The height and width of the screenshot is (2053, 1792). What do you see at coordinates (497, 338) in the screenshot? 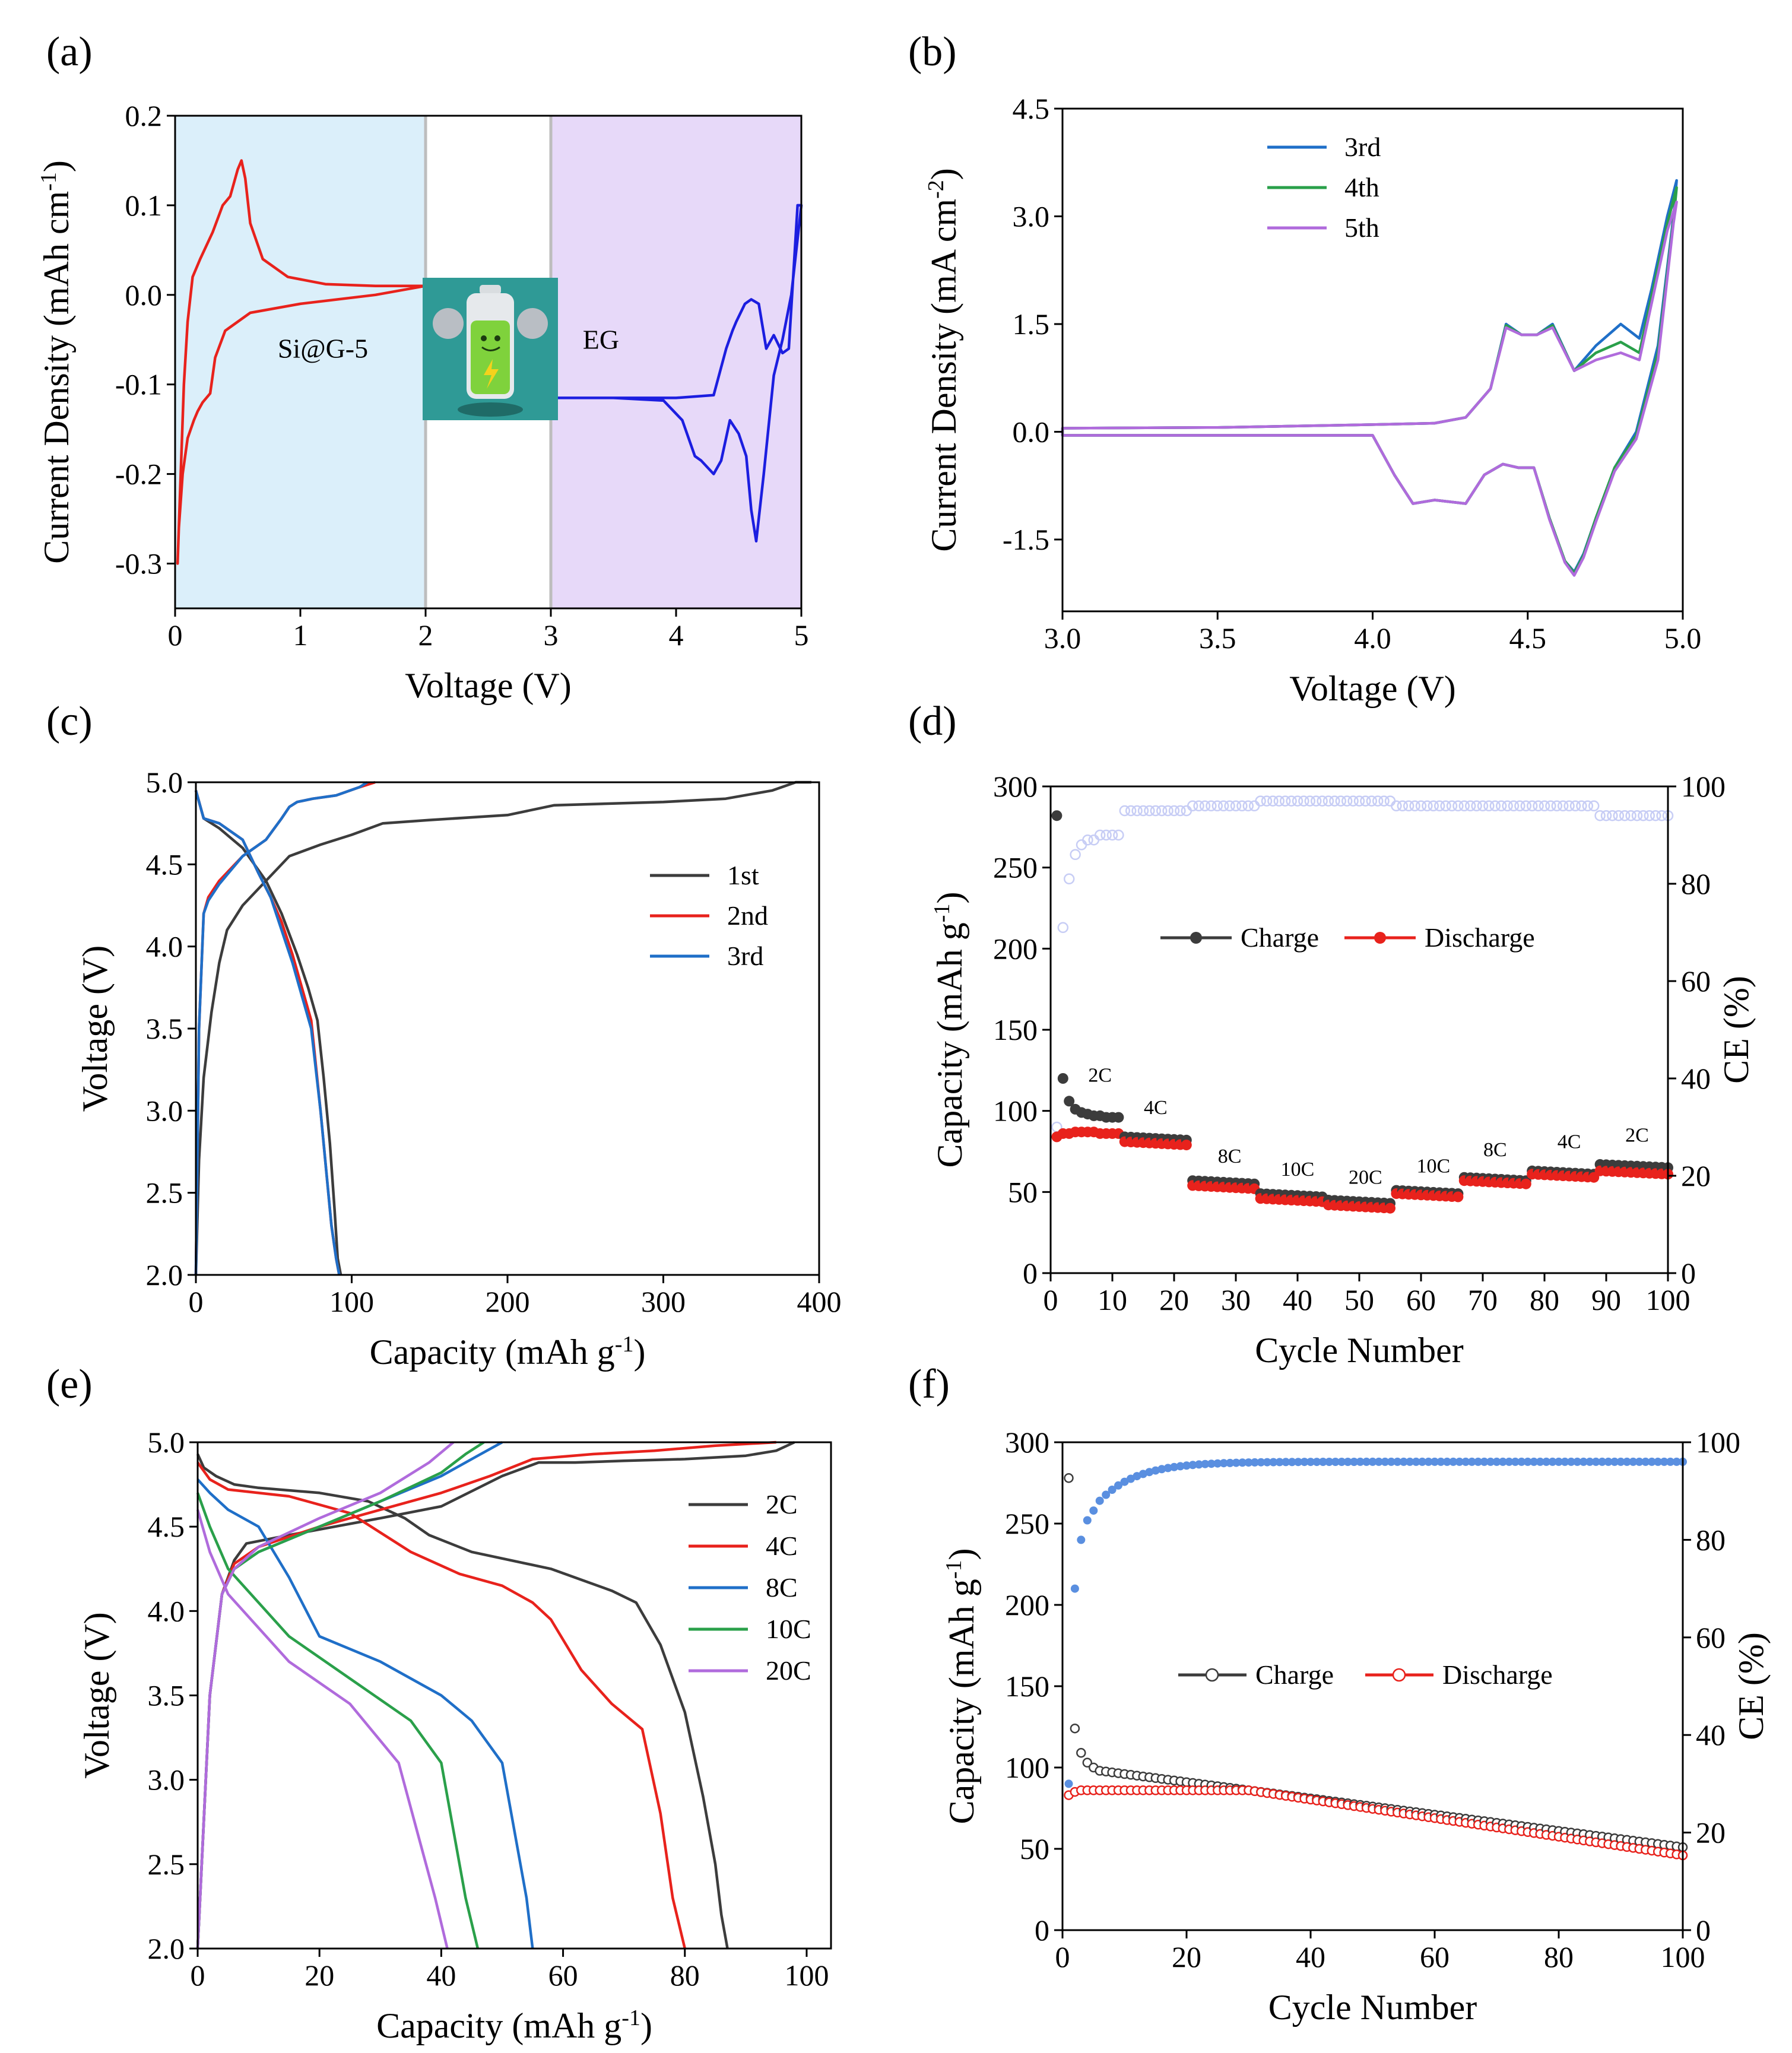
I see `battery-eye-right` at bounding box center [497, 338].